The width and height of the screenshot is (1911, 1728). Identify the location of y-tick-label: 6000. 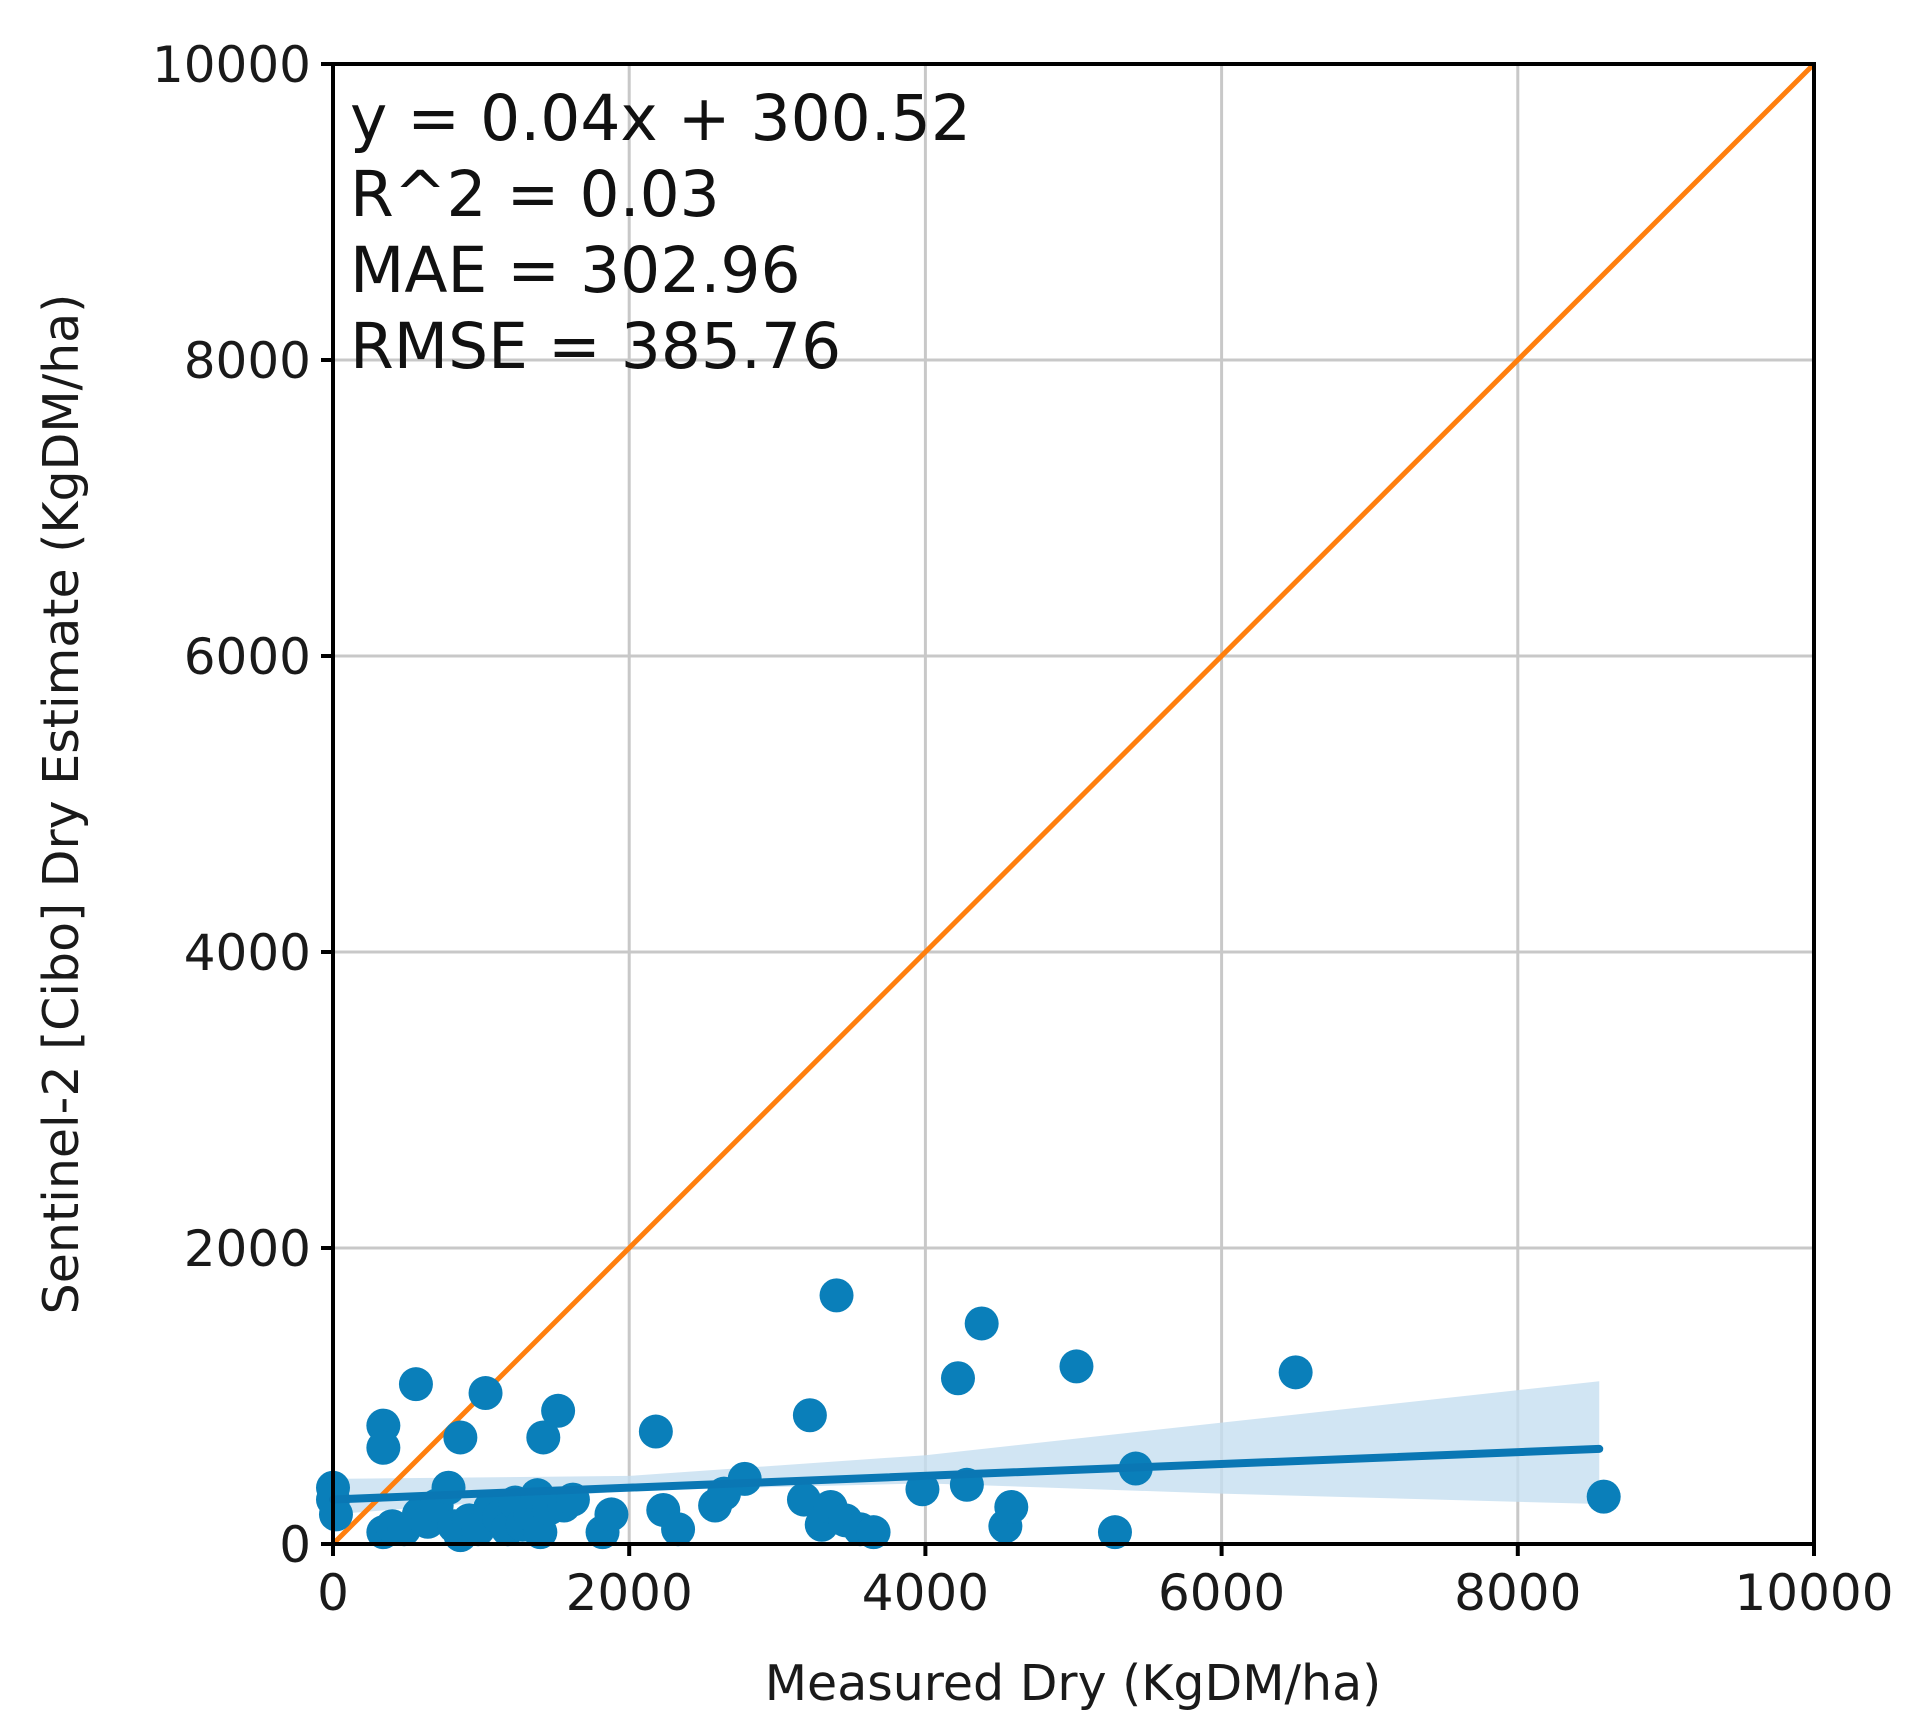
(247, 657).